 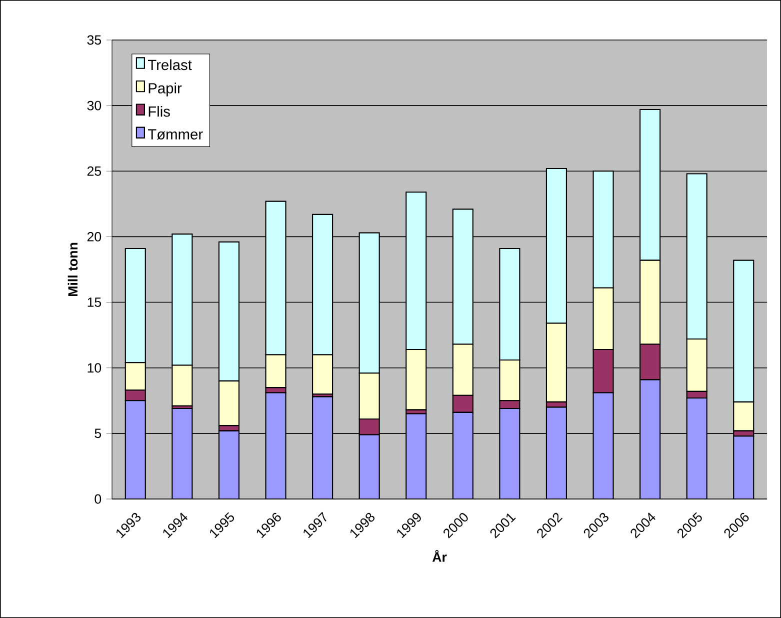 I want to click on legend-label: Trelast, so click(x=170, y=64).